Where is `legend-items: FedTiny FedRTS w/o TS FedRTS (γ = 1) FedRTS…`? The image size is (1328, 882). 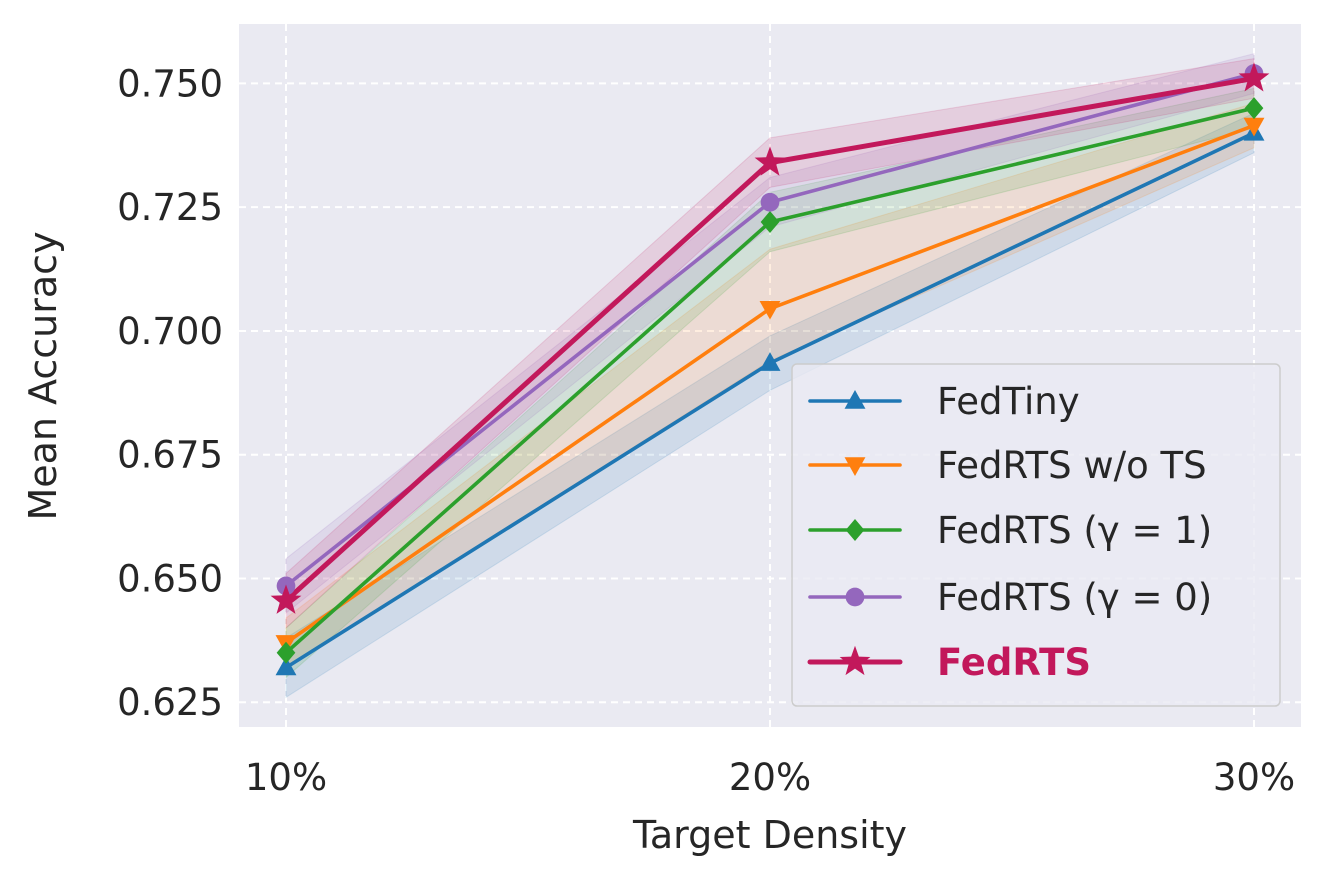 legend-items: FedTiny FedRTS w/o TS FedRTS (γ = 1) FedRTS… is located at coordinates (1009, 532).